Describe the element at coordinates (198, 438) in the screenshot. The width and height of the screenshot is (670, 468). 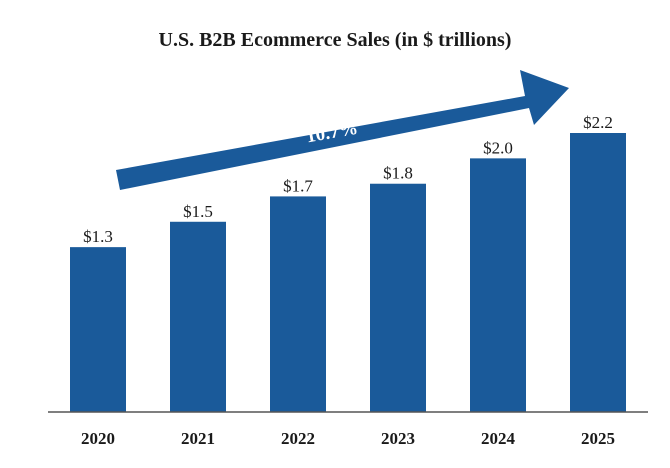
I see `x-tick-2021: 2021` at that location.